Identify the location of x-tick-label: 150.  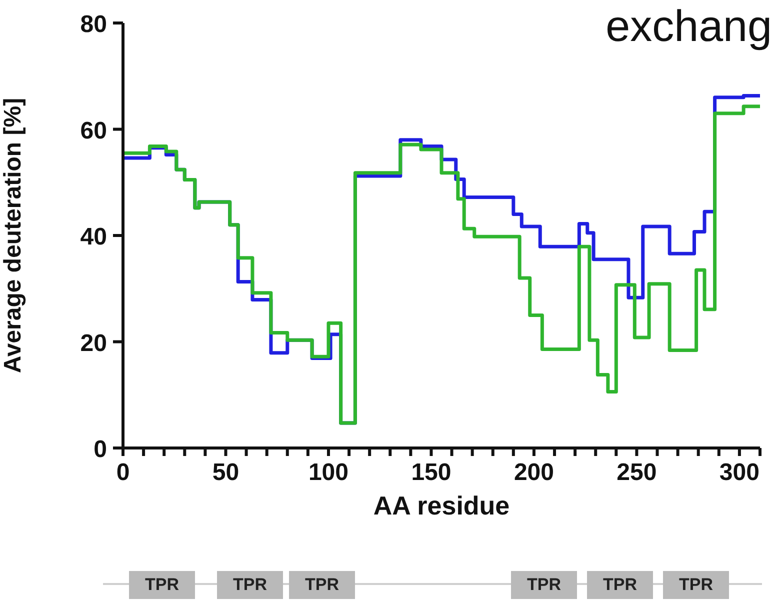
(431, 472).